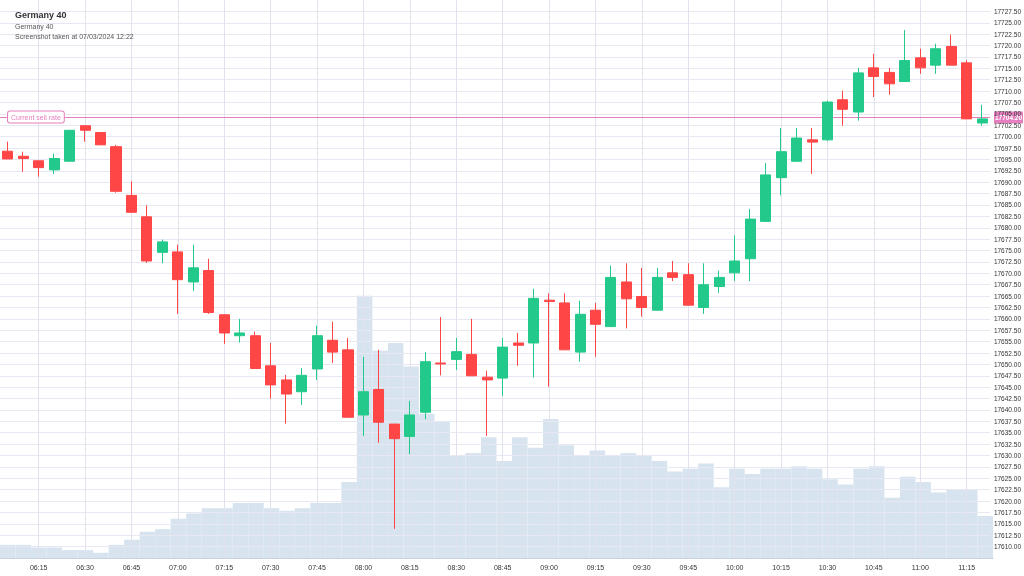 Image resolution: width=1024 pixels, height=576 pixels. What do you see at coordinates (41, 14) in the screenshot?
I see `text: Germany 40` at bounding box center [41, 14].